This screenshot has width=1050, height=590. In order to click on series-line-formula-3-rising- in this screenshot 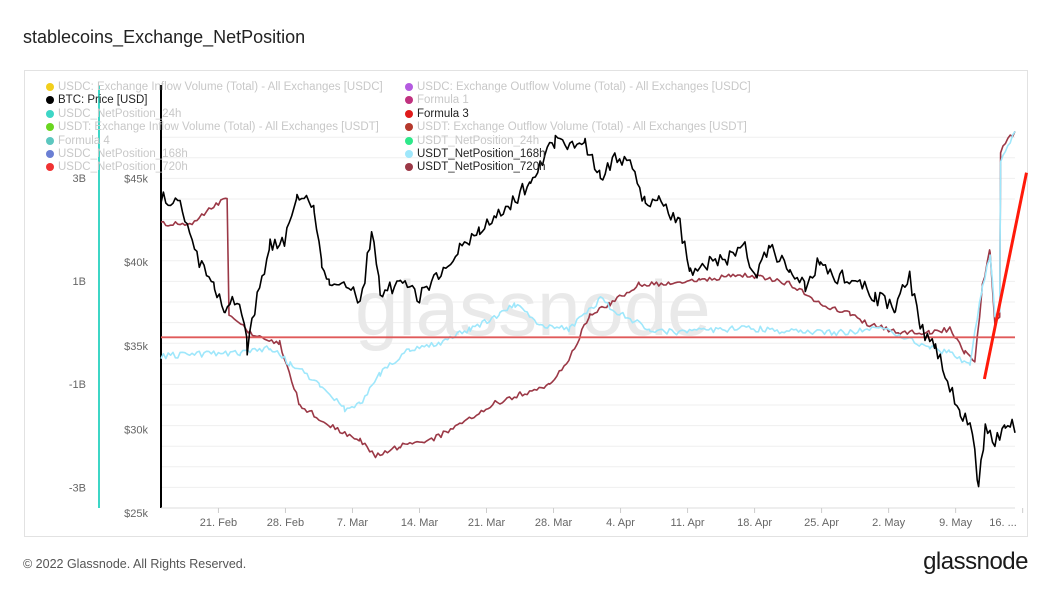, I will do `click(1005, 276)`.